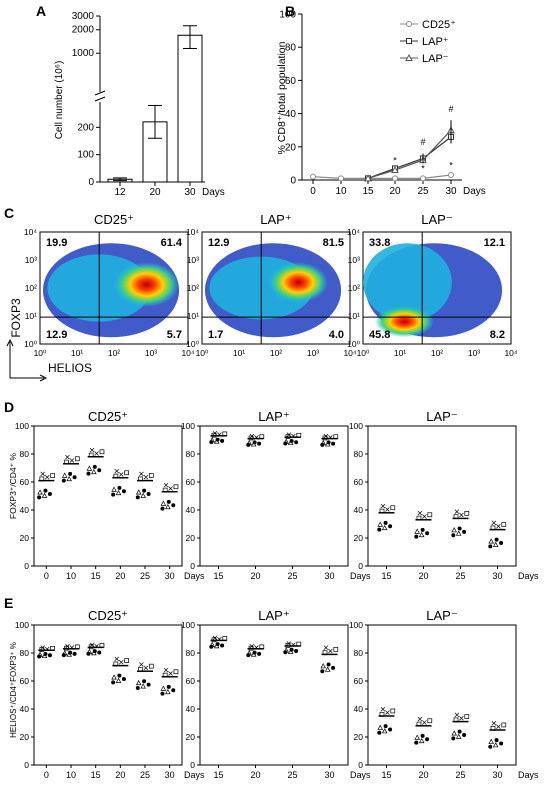 The width and height of the screenshot is (545, 786). What do you see at coordinates (291, 114) in the screenshot?
I see `panel-b-y-tick-label: 40` at bounding box center [291, 114].